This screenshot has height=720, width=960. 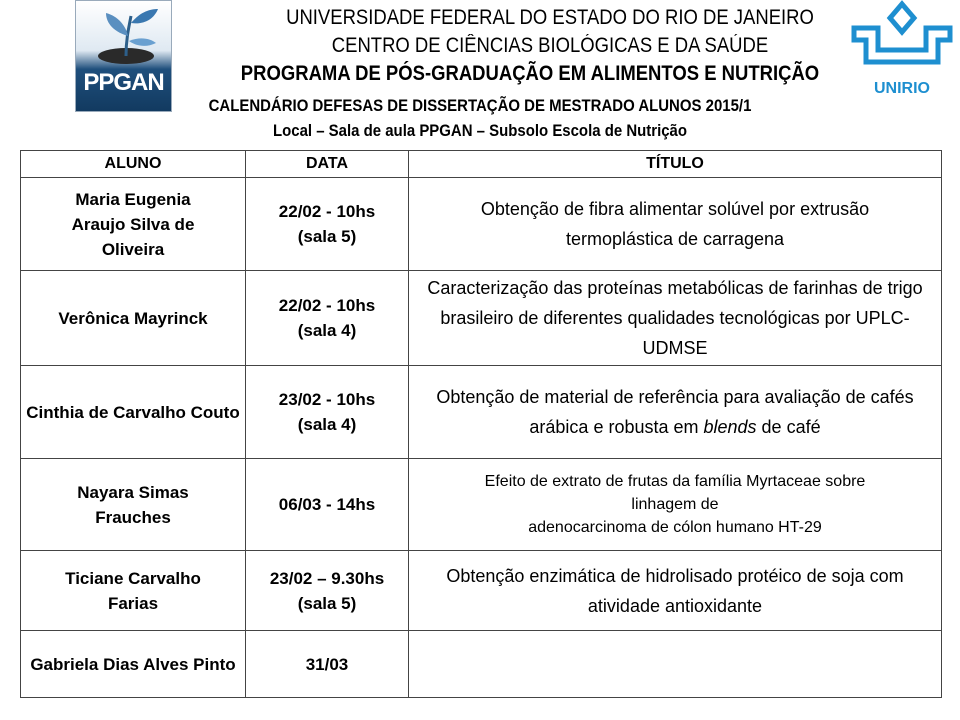 What do you see at coordinates (128, 36) in the screenshot?
I see `plant-icon` at bounding box center [128, 36].